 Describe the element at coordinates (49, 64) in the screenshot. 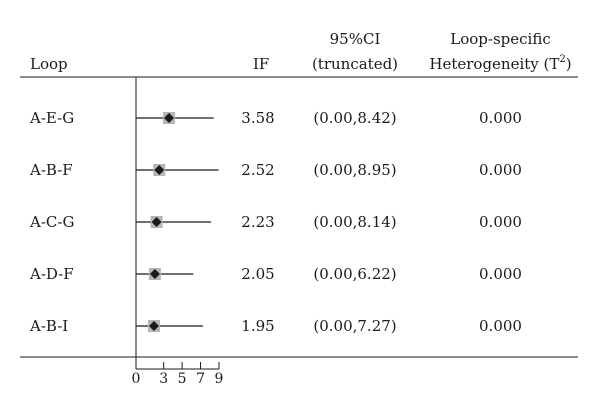

I see `header-loop: Loop` at that location.